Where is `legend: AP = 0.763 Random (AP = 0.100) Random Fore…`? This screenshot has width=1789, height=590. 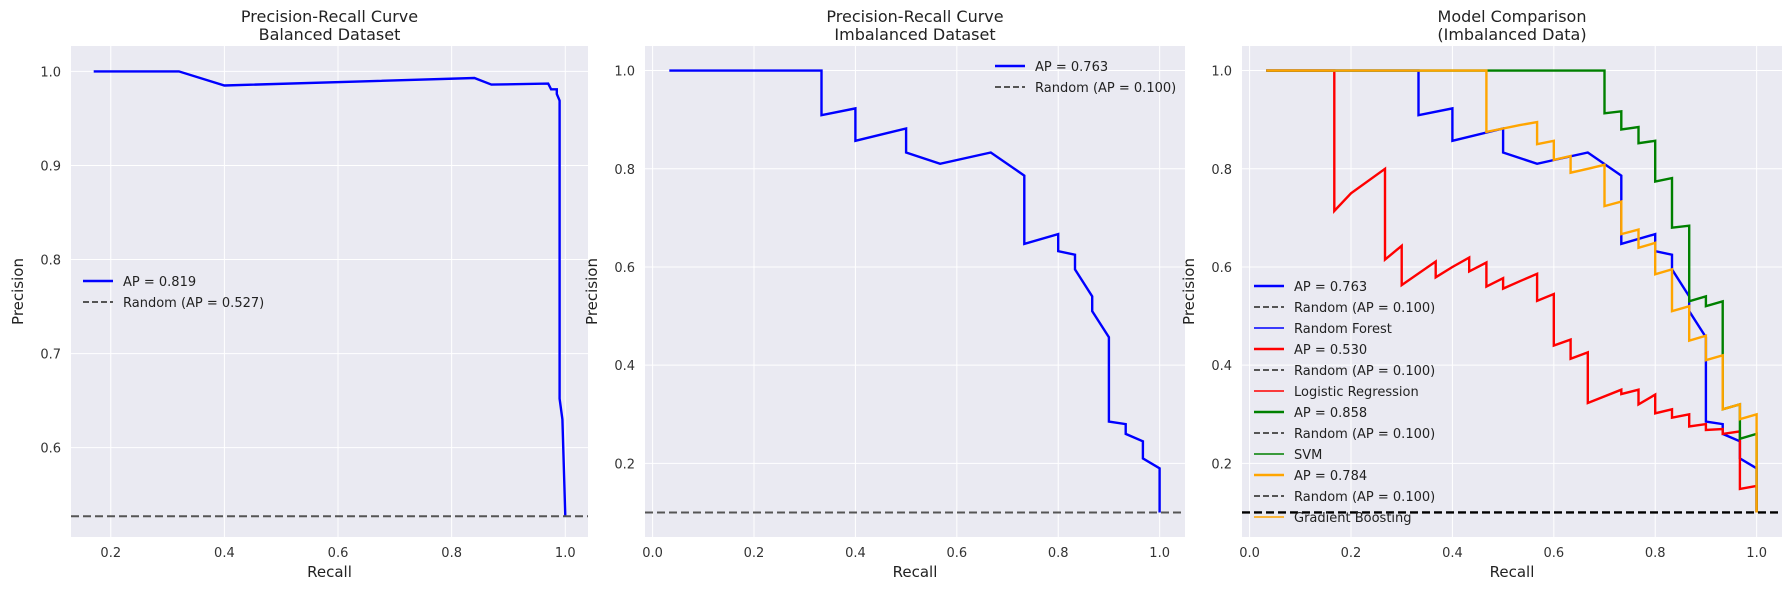
legend: AP = 0.763 Random (AP = 0.100) Random Fore… is located at coordinates (1344, 403).